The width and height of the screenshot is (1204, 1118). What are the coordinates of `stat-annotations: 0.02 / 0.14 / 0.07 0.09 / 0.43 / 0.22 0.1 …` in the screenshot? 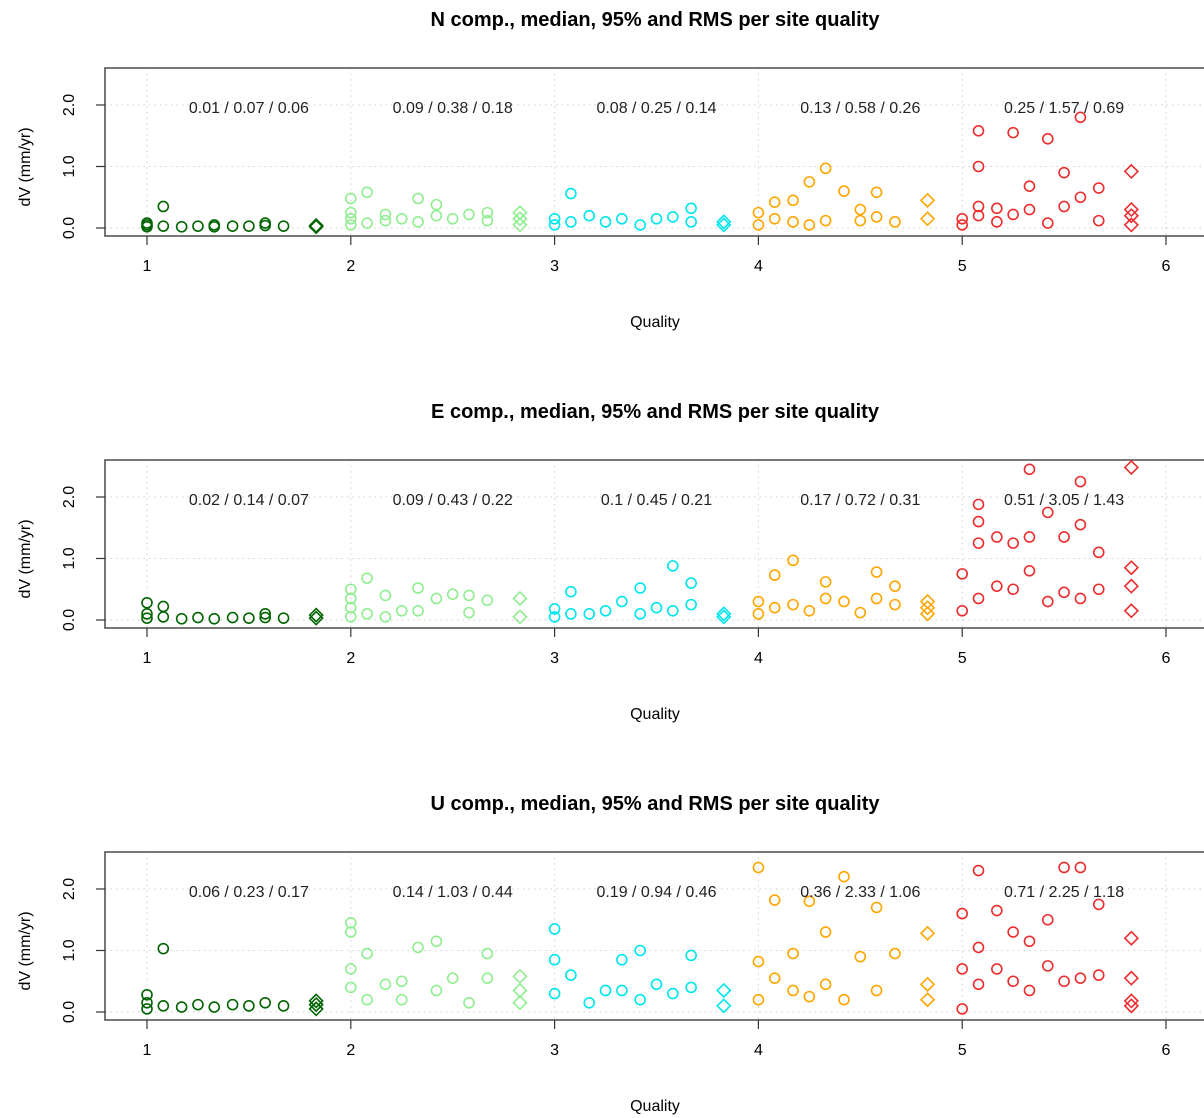 It's located at (656, 500).